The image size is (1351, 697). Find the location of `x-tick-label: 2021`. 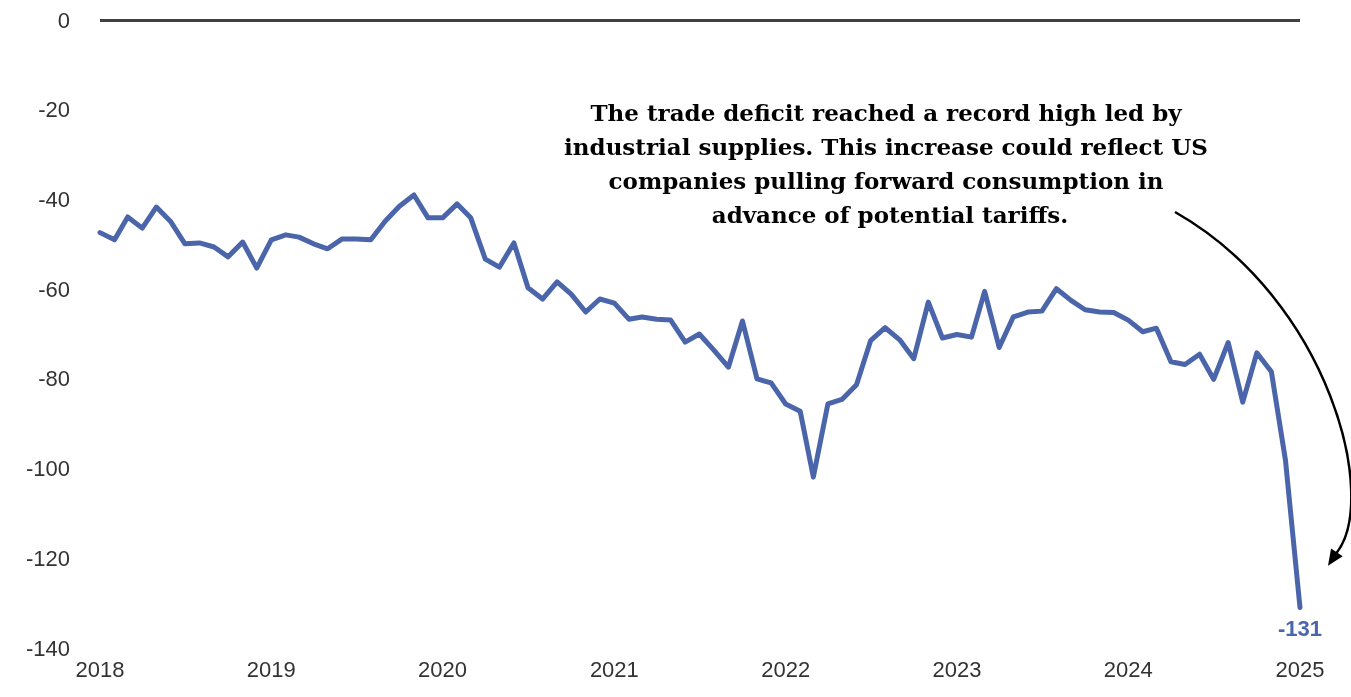

x-tick-label: 2021 is located at coordinates (614, 669).